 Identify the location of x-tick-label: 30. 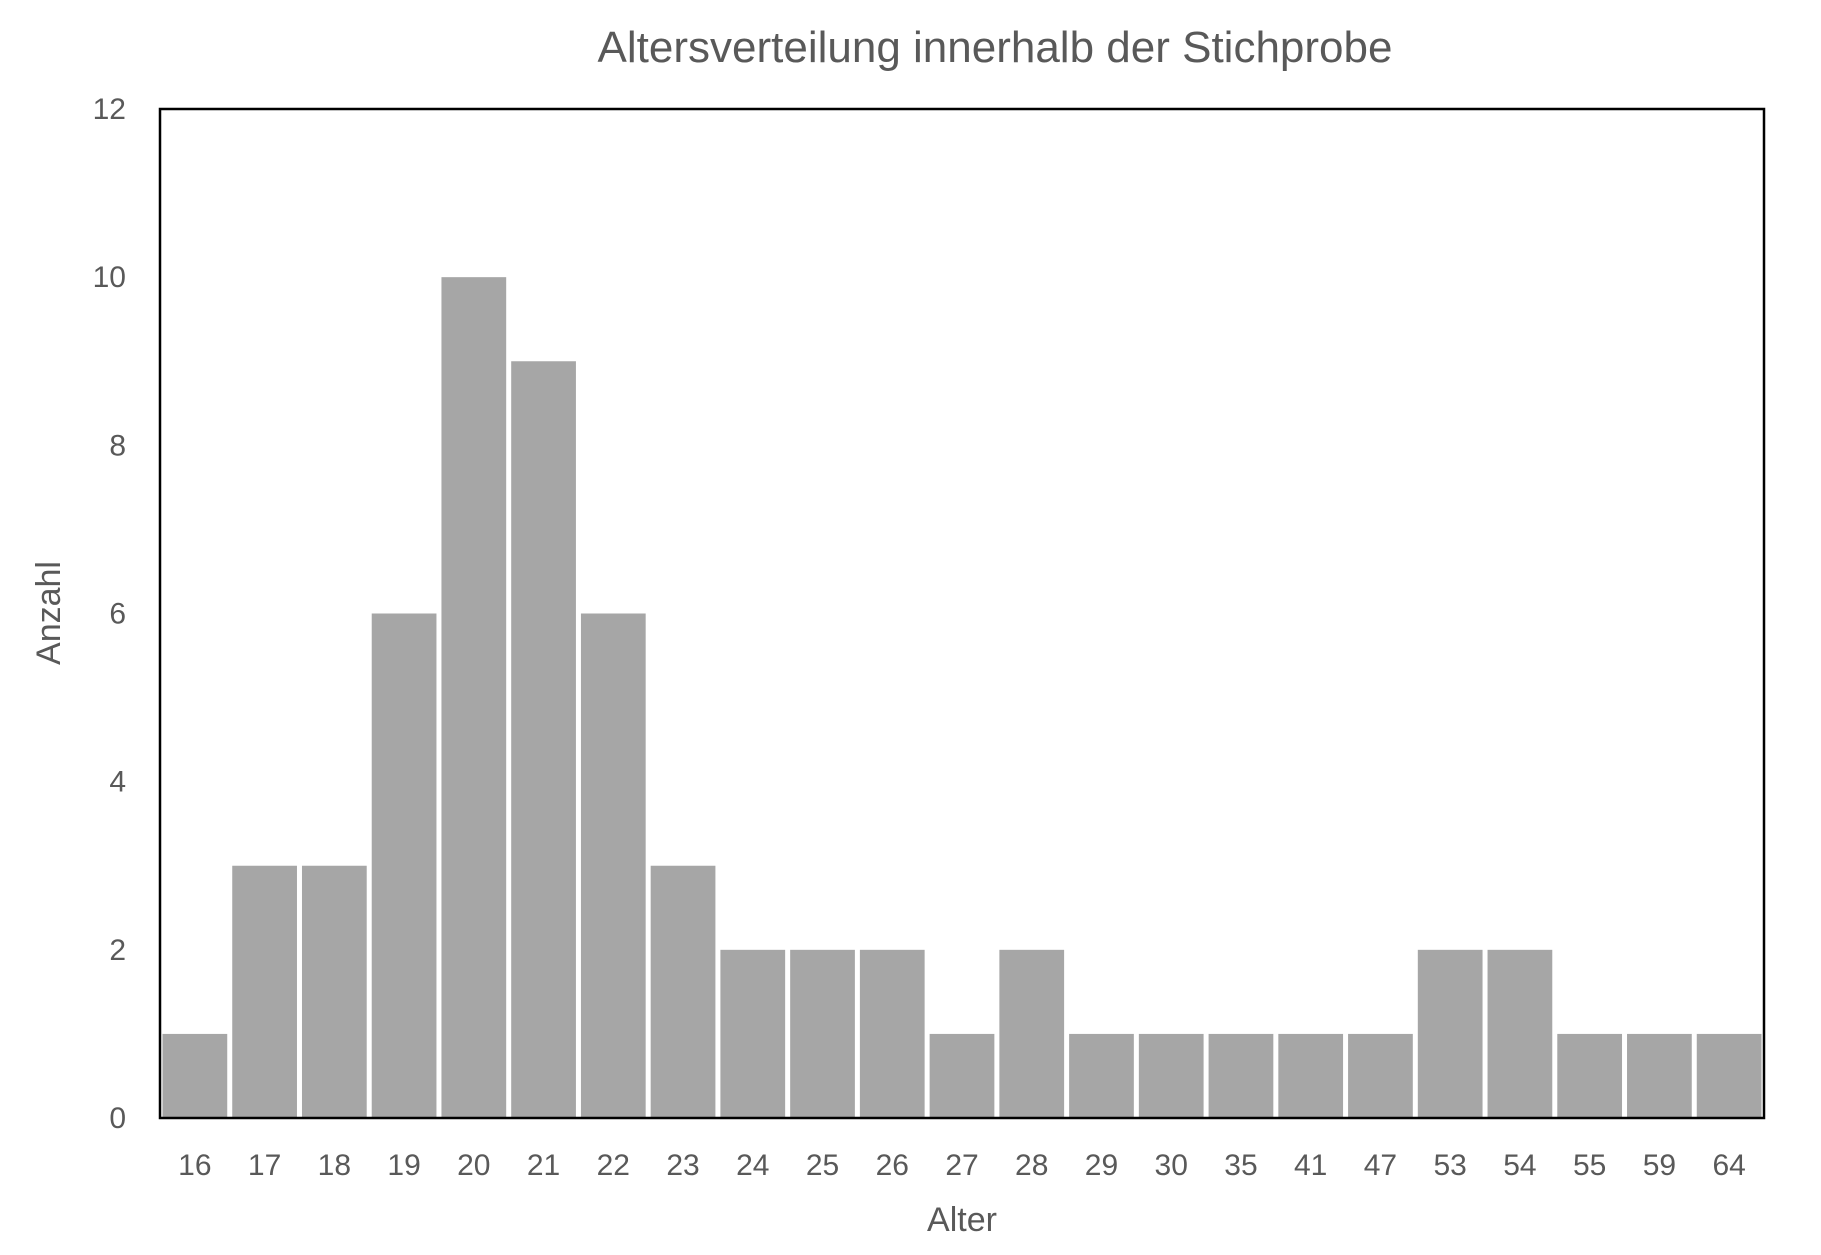
(1171, 1165).